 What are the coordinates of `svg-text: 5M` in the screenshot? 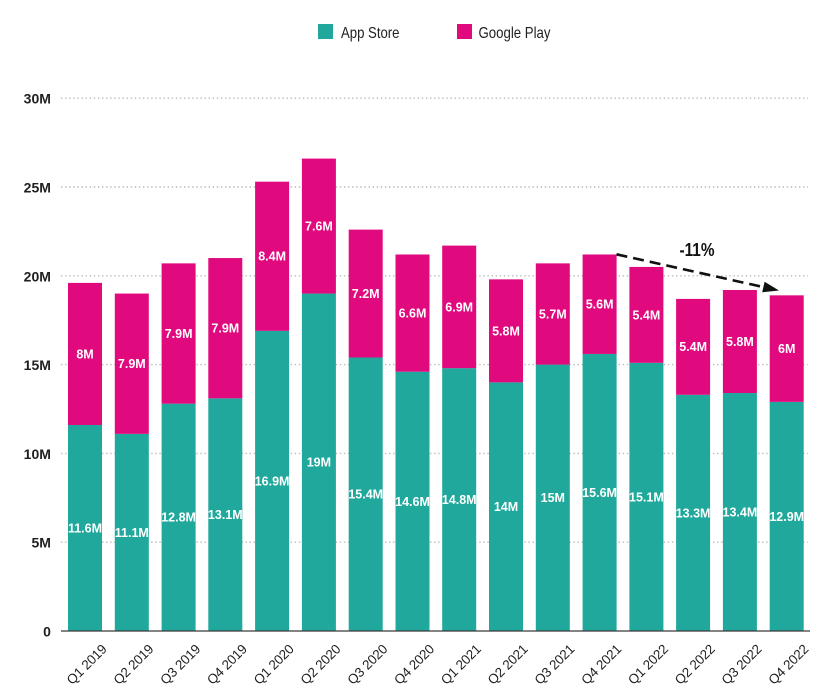 It's located at (40, 543).